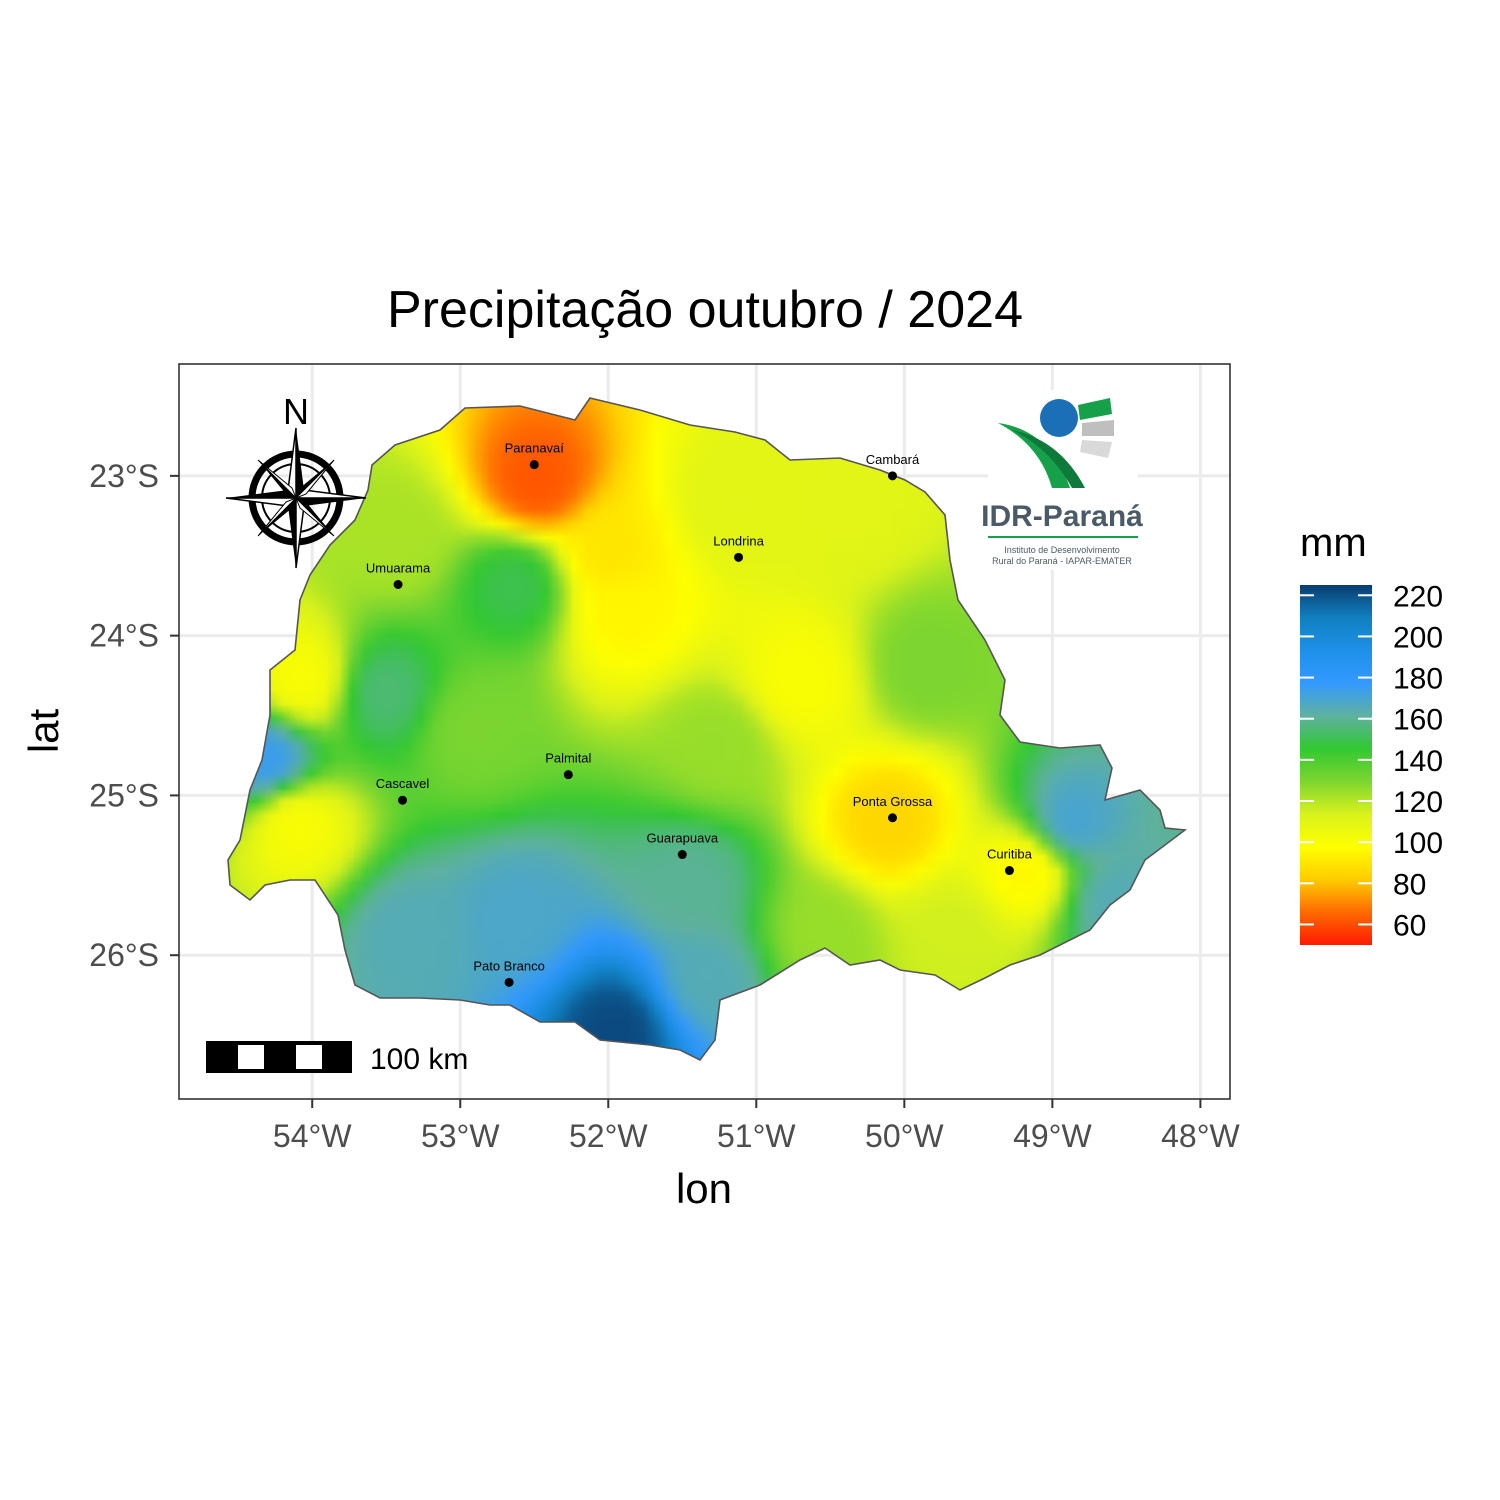 Image resolution: width=1500 pixels, height=1500 pixels. Describe the element at coordinates (124, 476) in the screenshot. I see `y-tick-label: 23°S` at that location.